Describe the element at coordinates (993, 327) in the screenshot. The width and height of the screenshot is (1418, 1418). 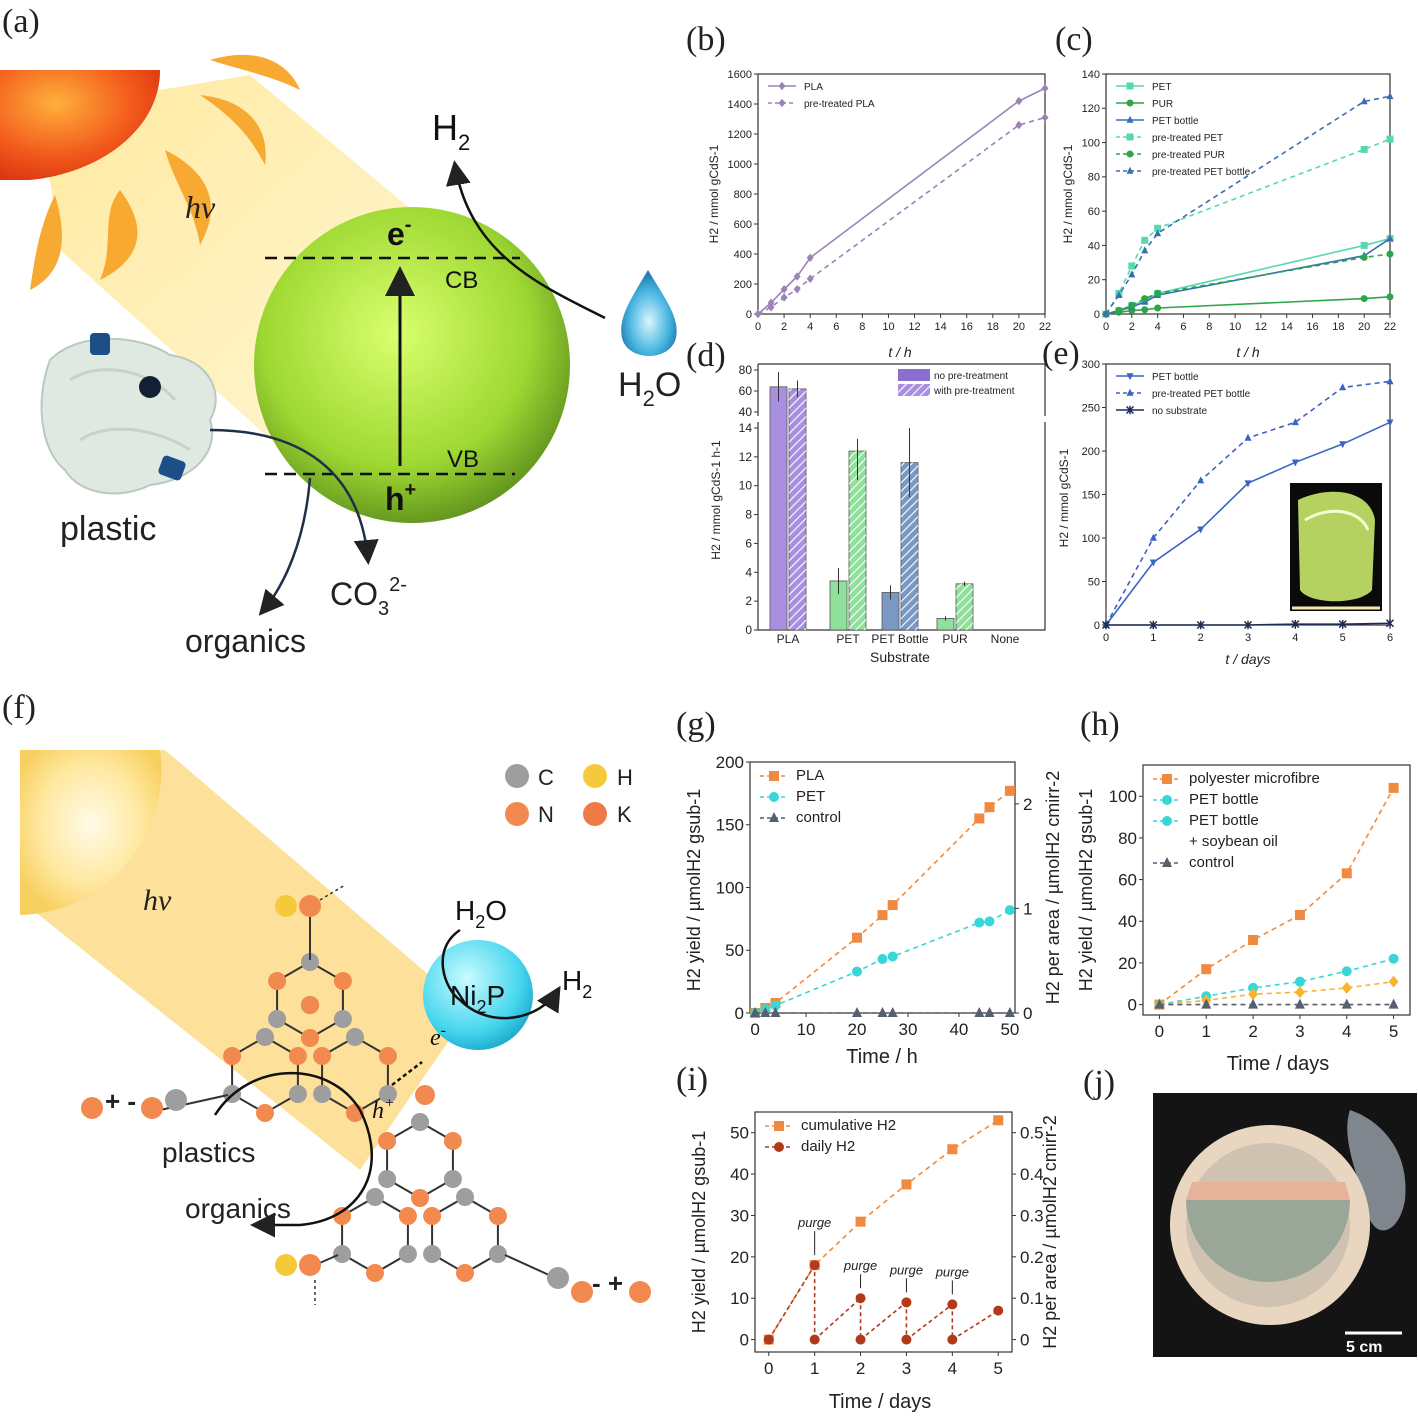
I see `x-tick-label: 18` at that location.